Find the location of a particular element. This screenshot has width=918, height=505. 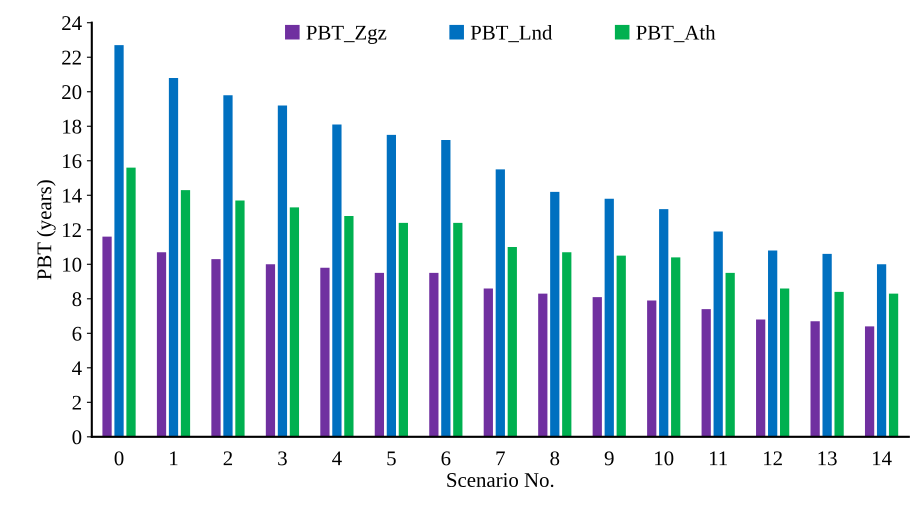

x-tick-label: 9 is located at coordinates (609, 458).